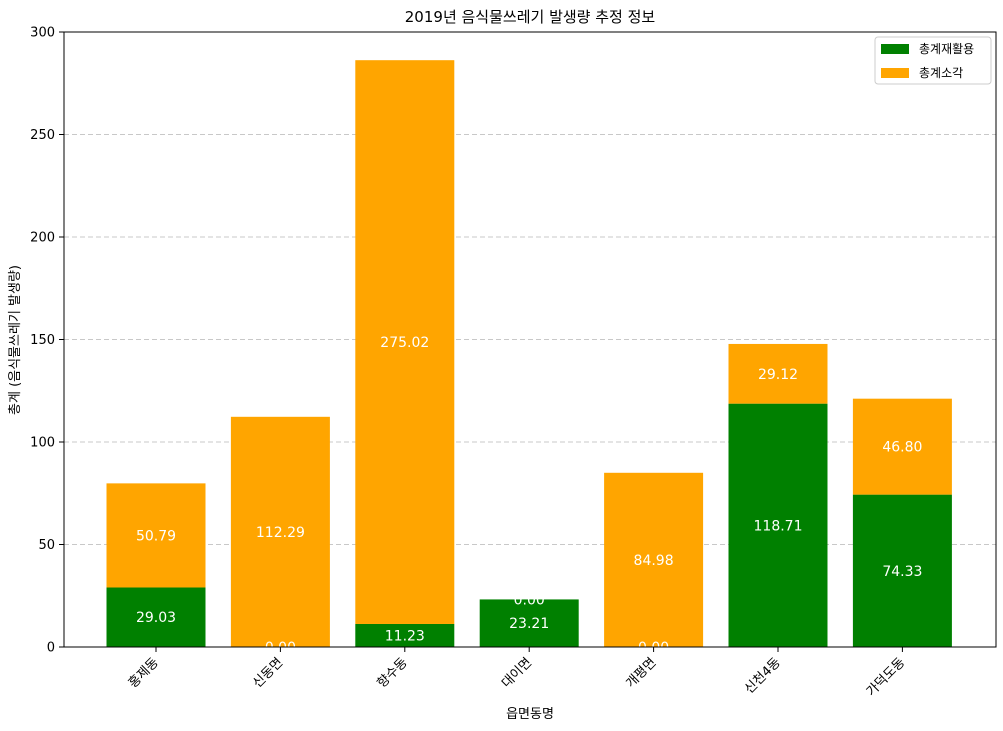 The height and width of the screenshot is (731, 1003). I want to click on x-tick-label: 홍제동, so click(144, 673).